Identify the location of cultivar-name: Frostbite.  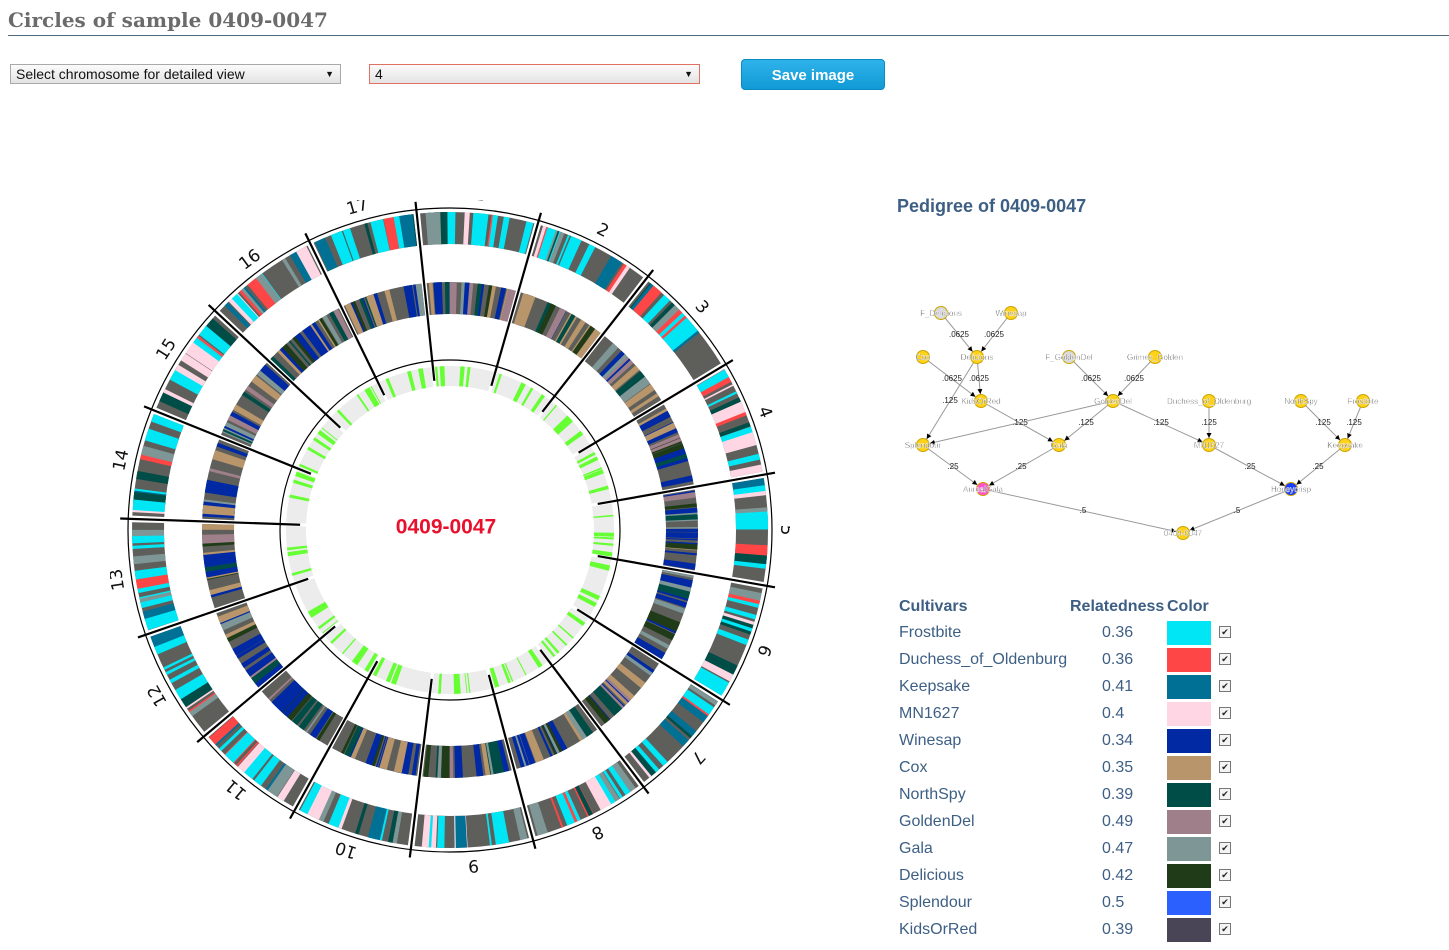
(930, 632).